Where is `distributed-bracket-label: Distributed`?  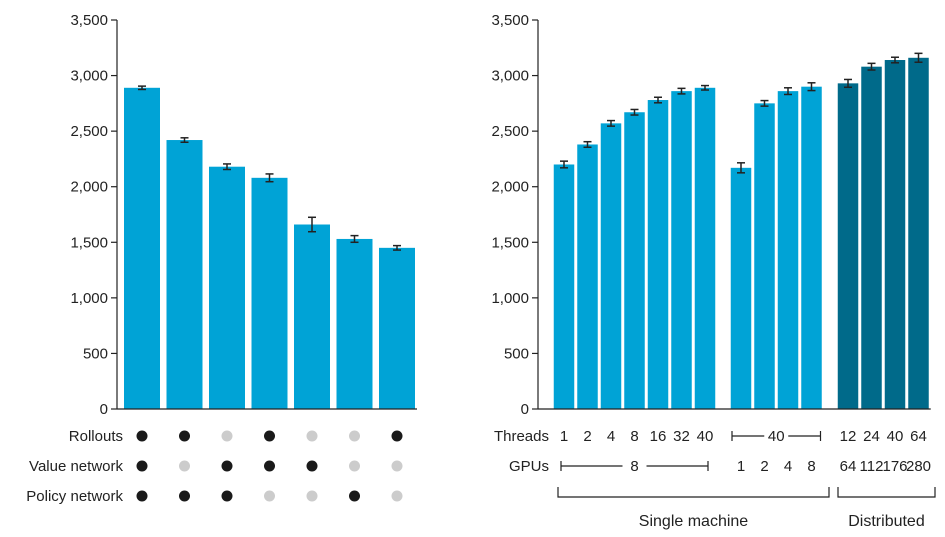 distributed-bracket-label: Distributed is located at coordinates (886, 521).